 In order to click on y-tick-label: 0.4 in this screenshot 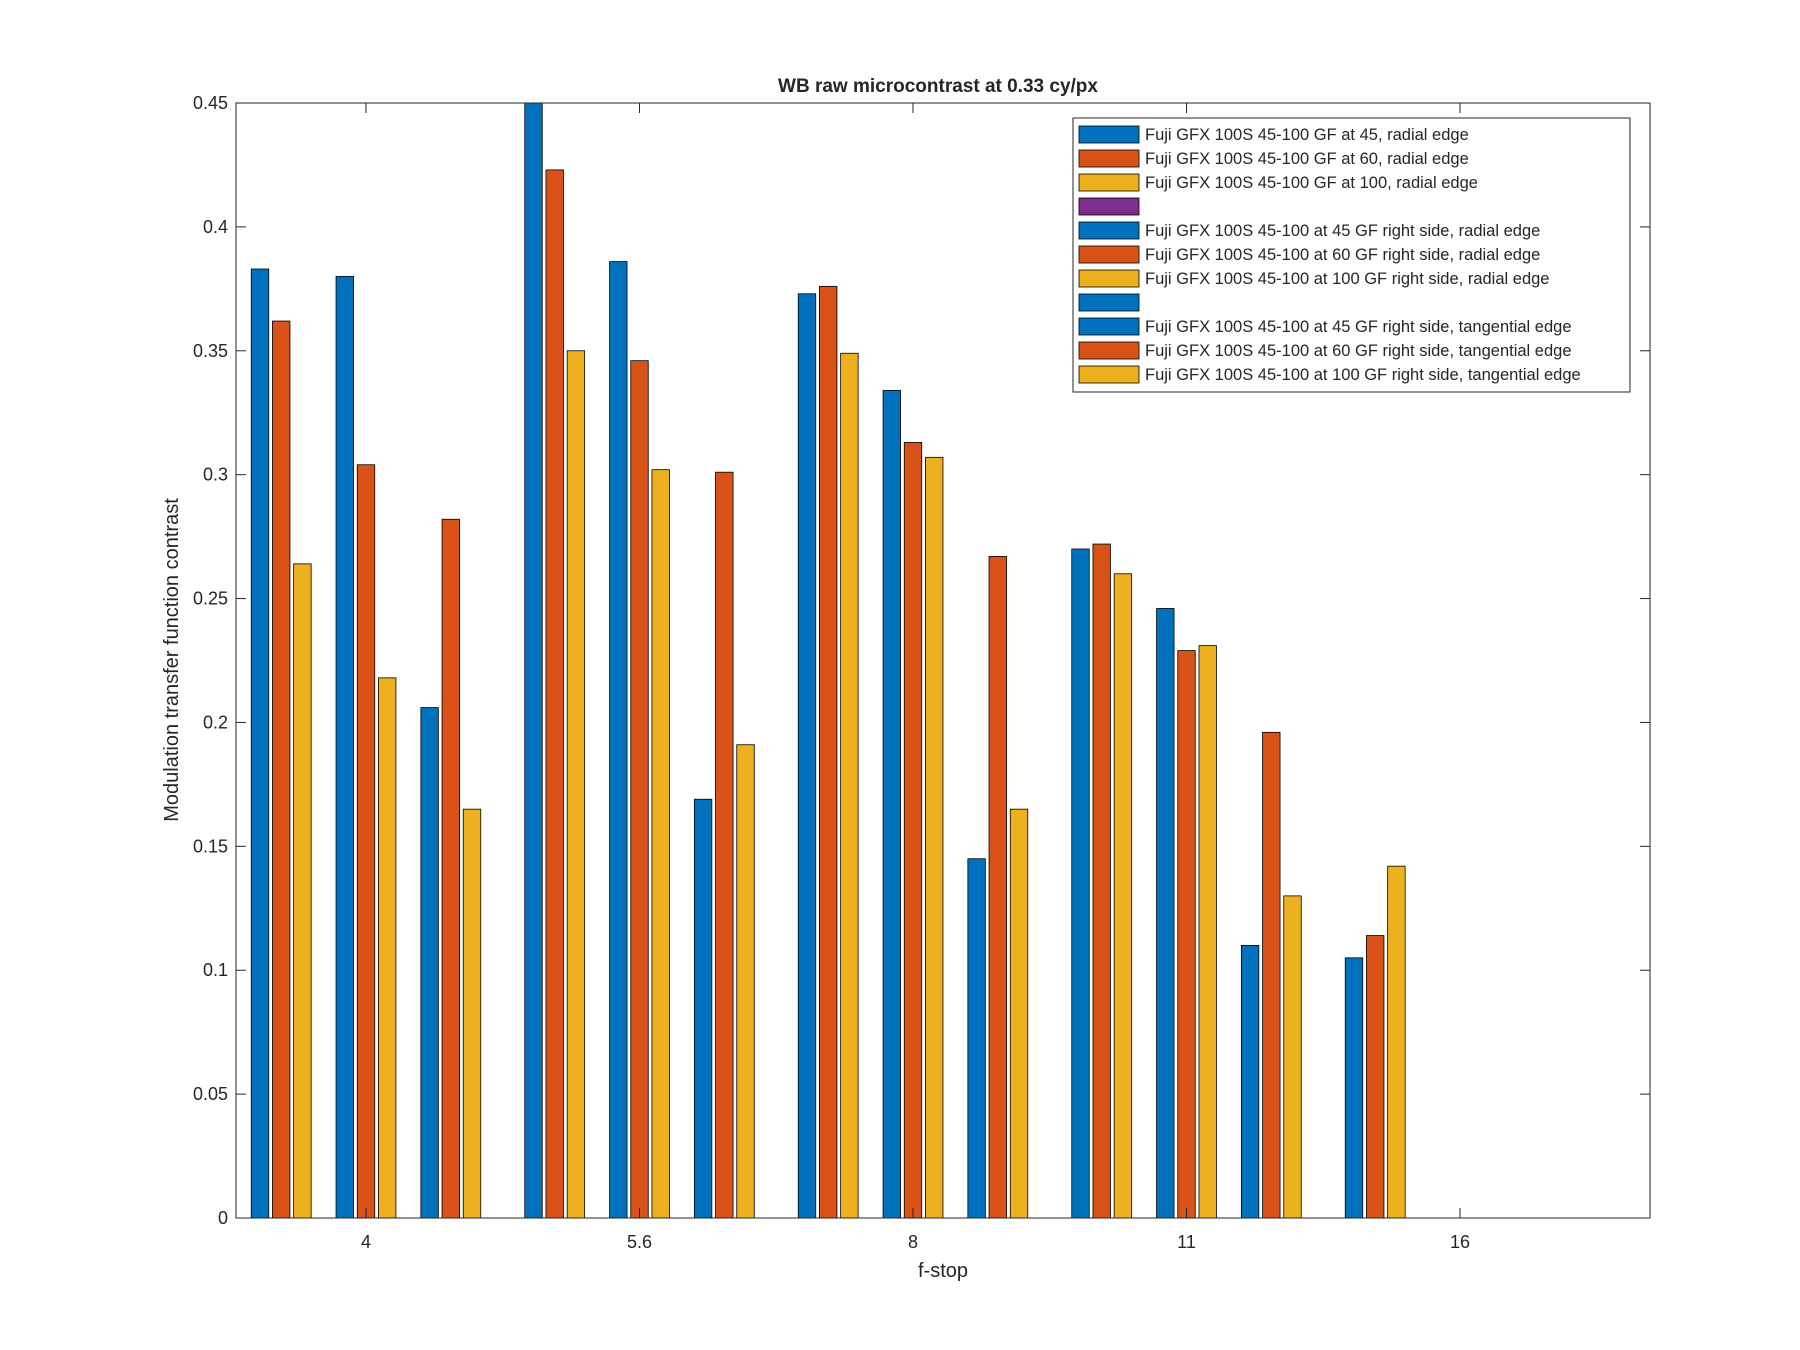, I will do `click(215, 227)`.